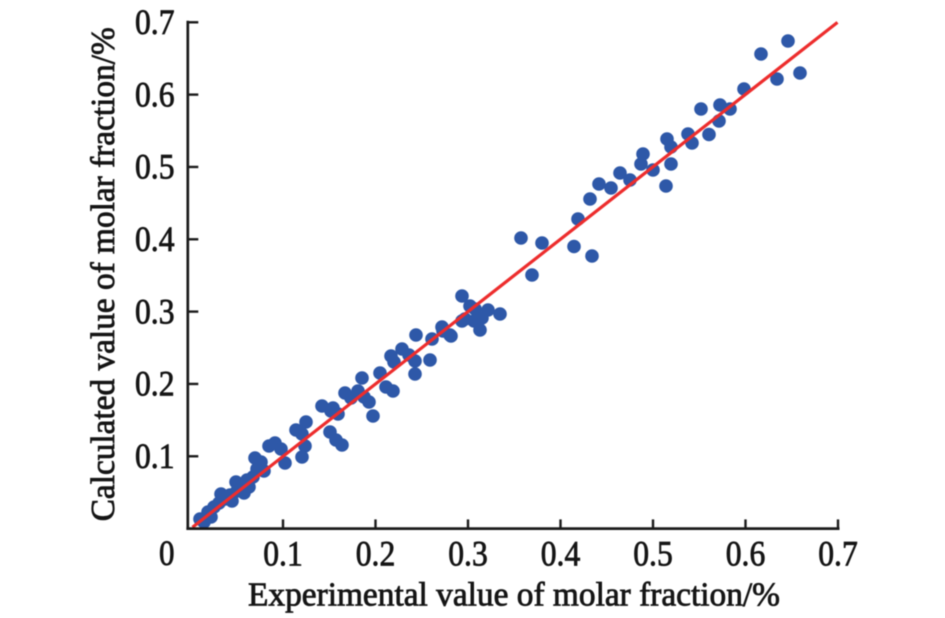 The image size is (945, 618). Describe the element at coordinates (514, 594) in the screenshot. I see `svg-text:Experimental value of molar fr: Experimental value of molar fraction/%` at that location.